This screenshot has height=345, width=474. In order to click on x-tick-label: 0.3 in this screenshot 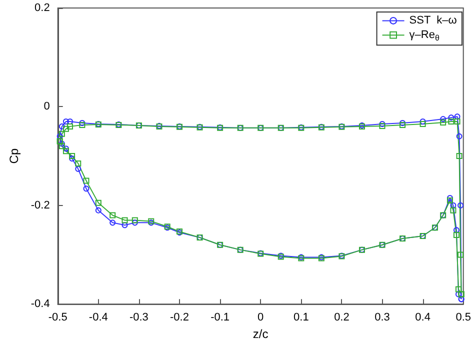, I will do `click(382, 318)`.